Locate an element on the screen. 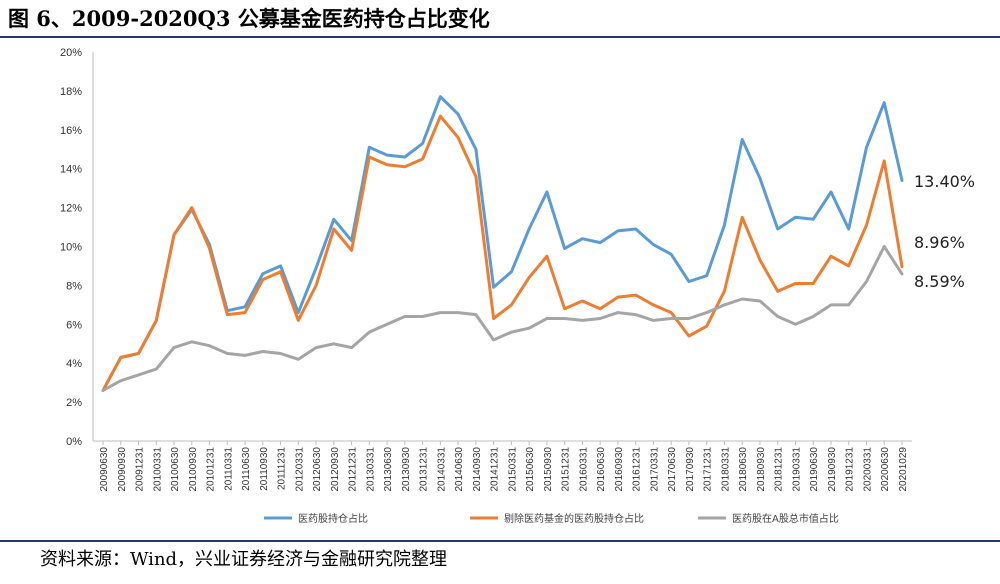 This screenshot has height=584, width=1000. x-tick-label: 20110630 is located at coordinates (246, 469).